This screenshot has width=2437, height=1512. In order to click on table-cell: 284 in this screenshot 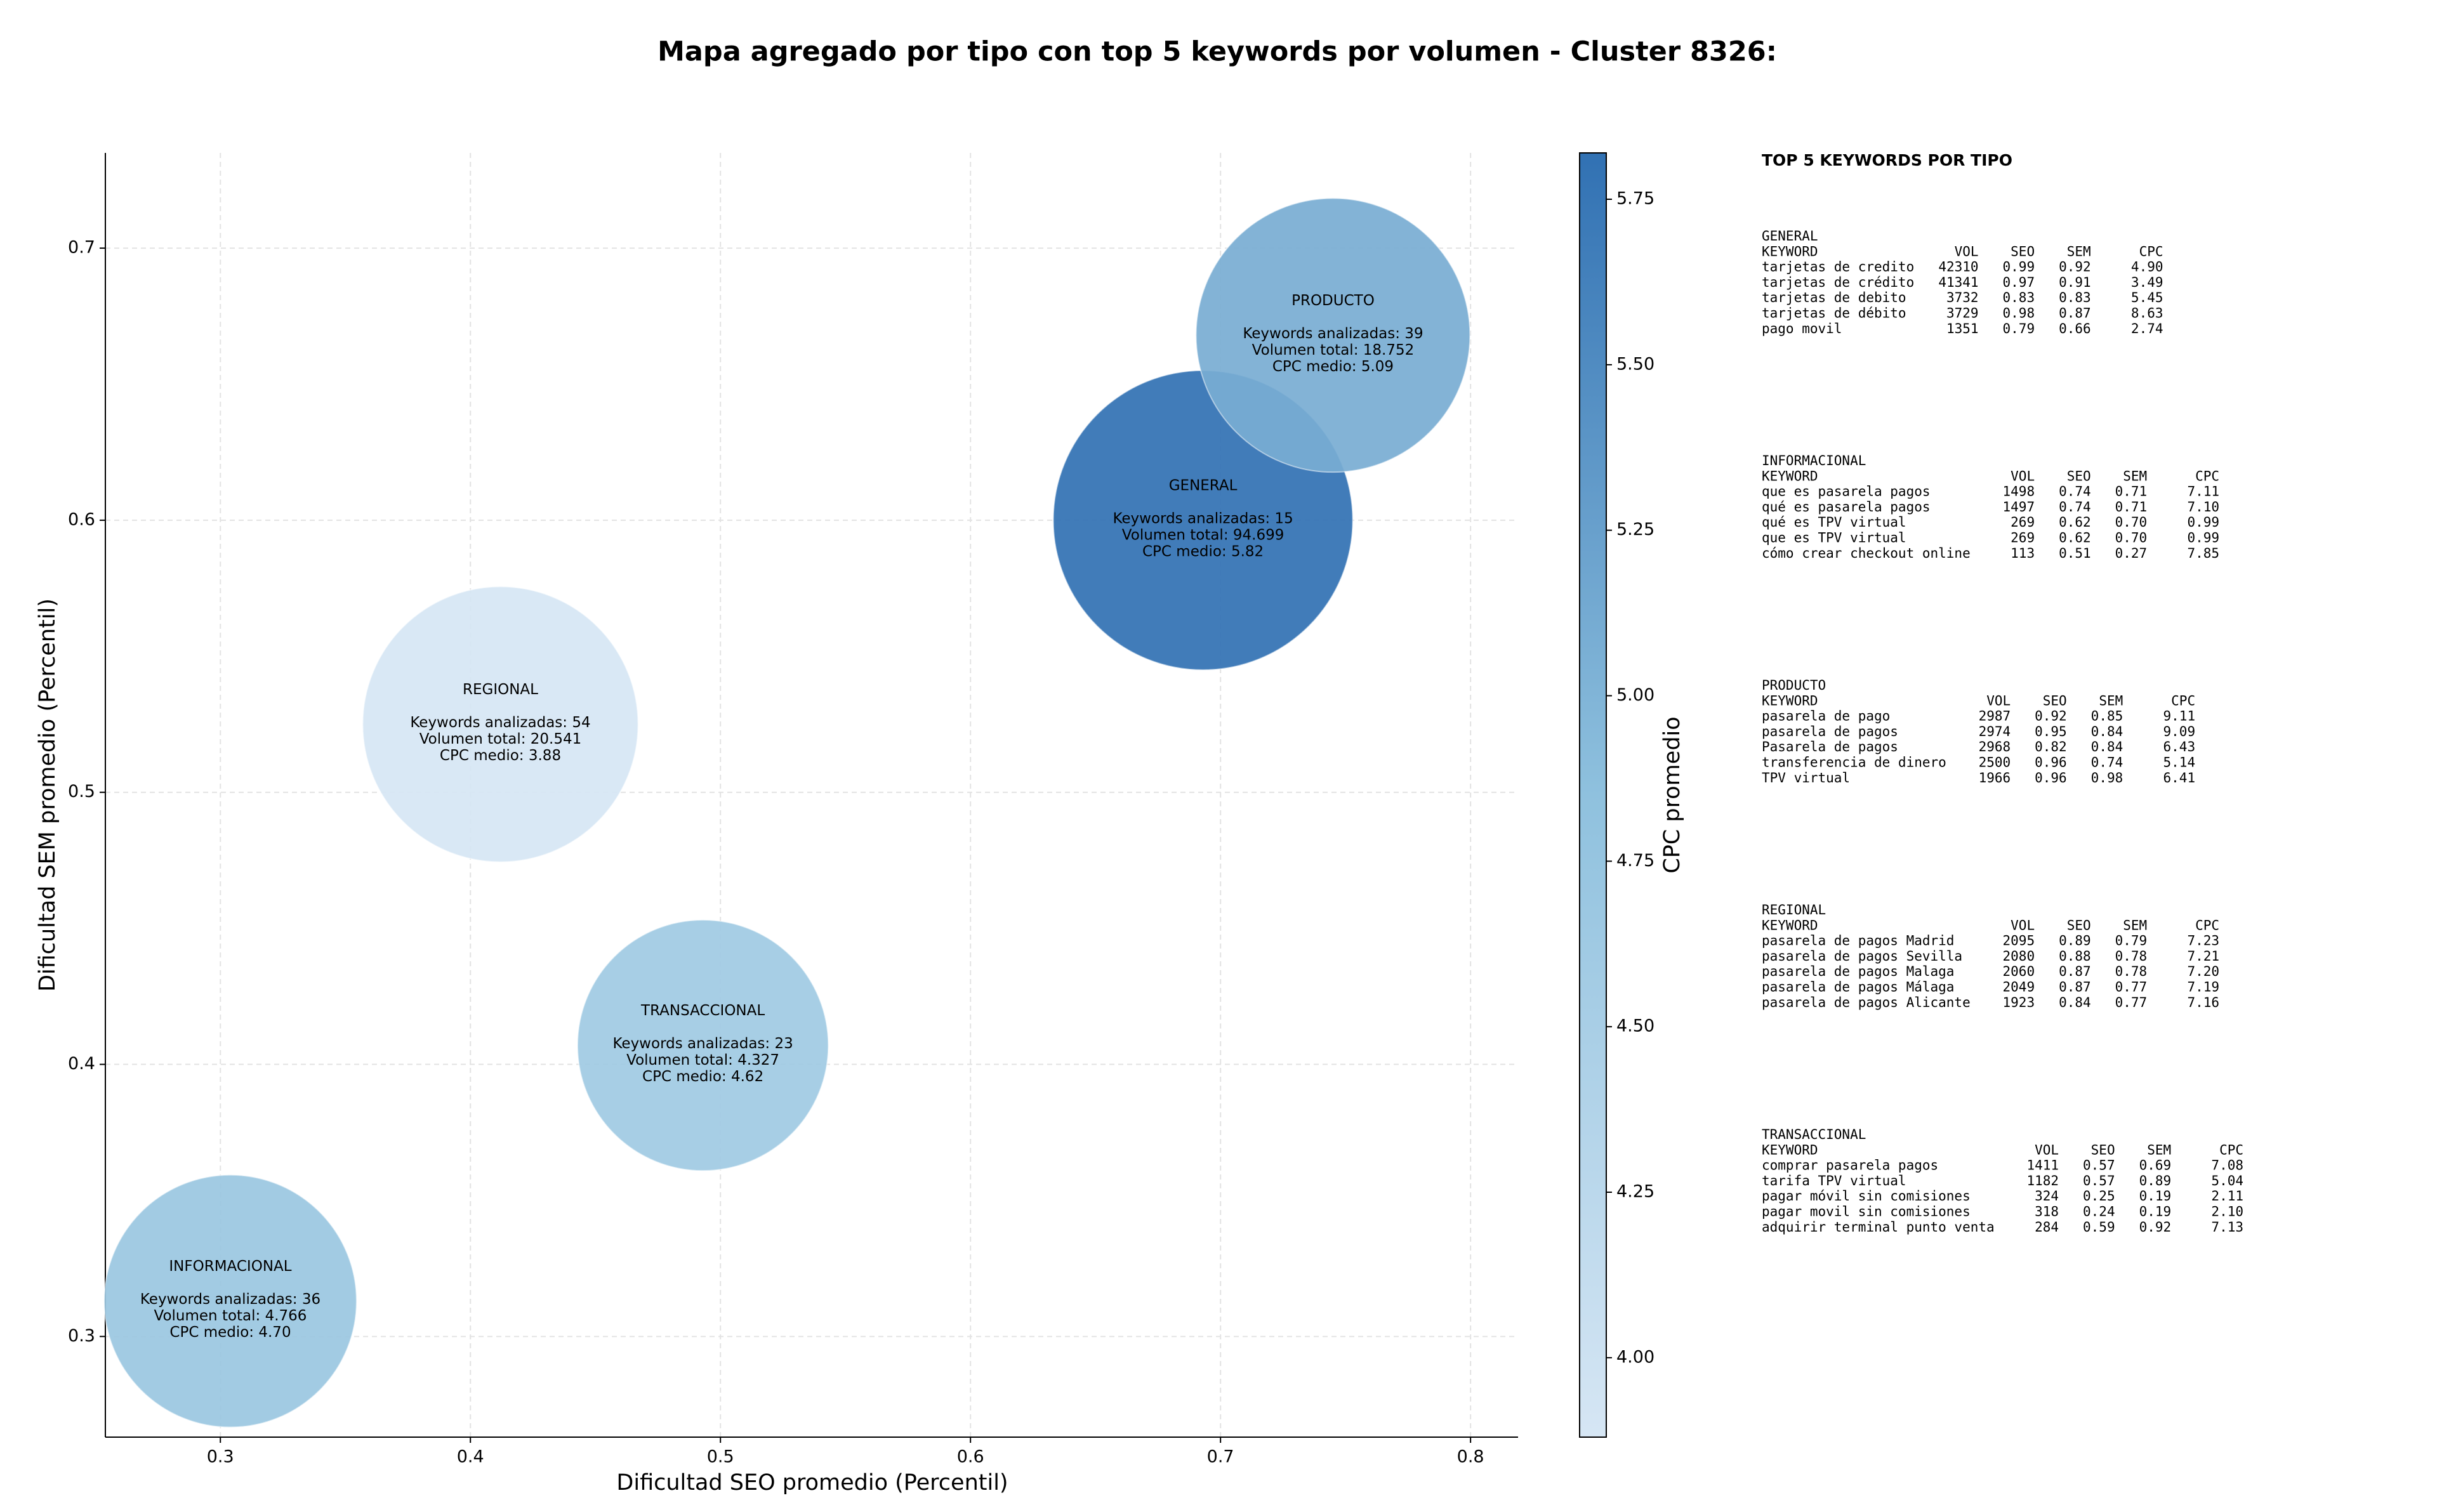, I will do `click(2047, 1227)`.